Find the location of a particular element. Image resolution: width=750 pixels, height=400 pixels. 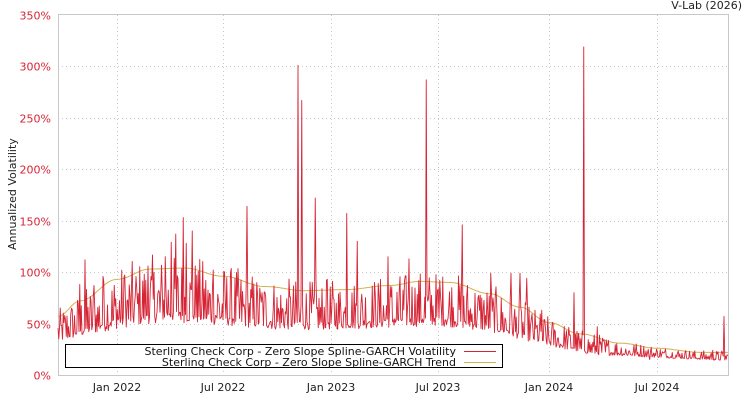

source-credit: V-Lab (2026) is located at coordinates (706, 6).